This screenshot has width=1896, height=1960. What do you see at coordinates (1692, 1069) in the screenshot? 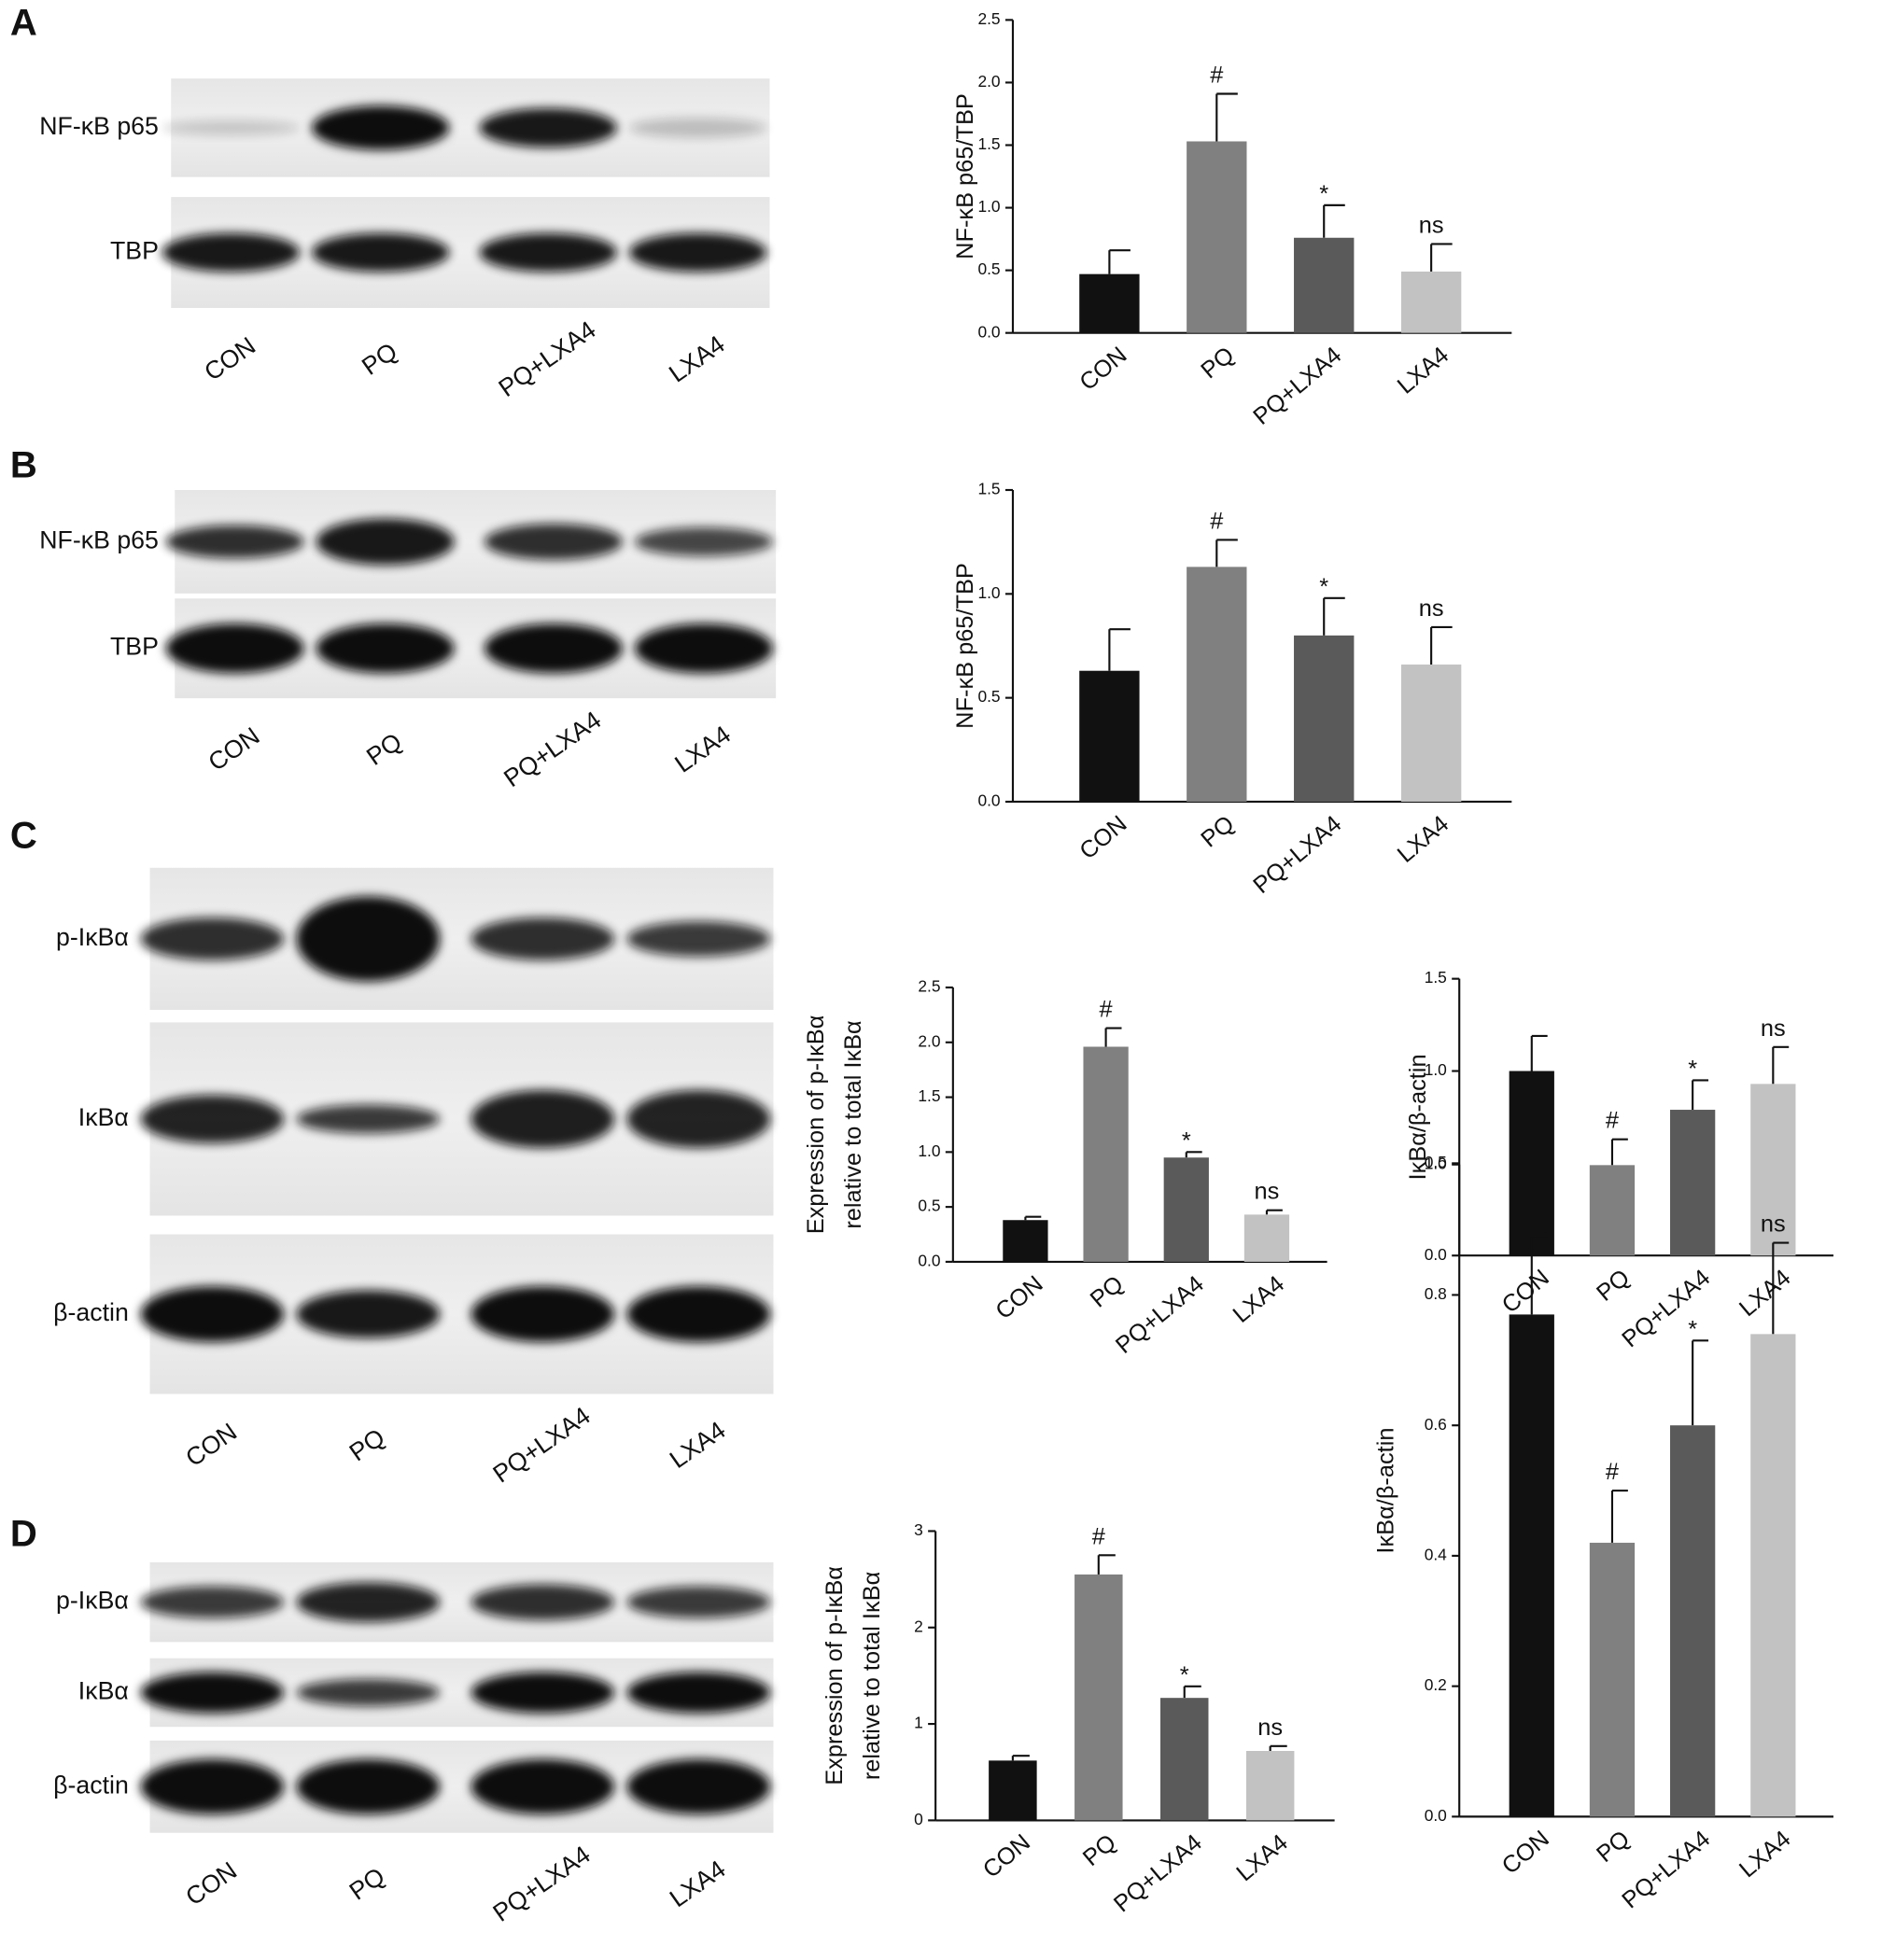
I see `significance-label: *` at bounding box center [1692, 1069].